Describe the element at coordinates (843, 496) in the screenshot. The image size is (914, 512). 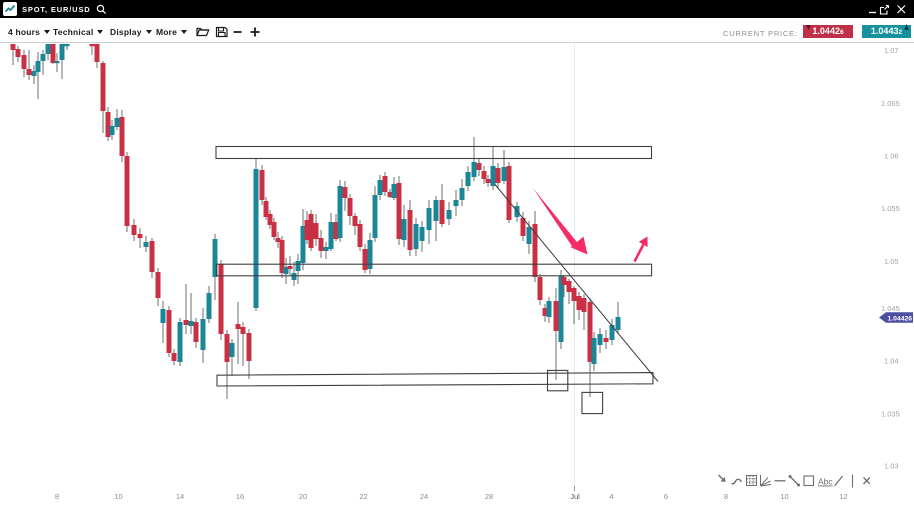
I see `svg-text: 12` at that location.